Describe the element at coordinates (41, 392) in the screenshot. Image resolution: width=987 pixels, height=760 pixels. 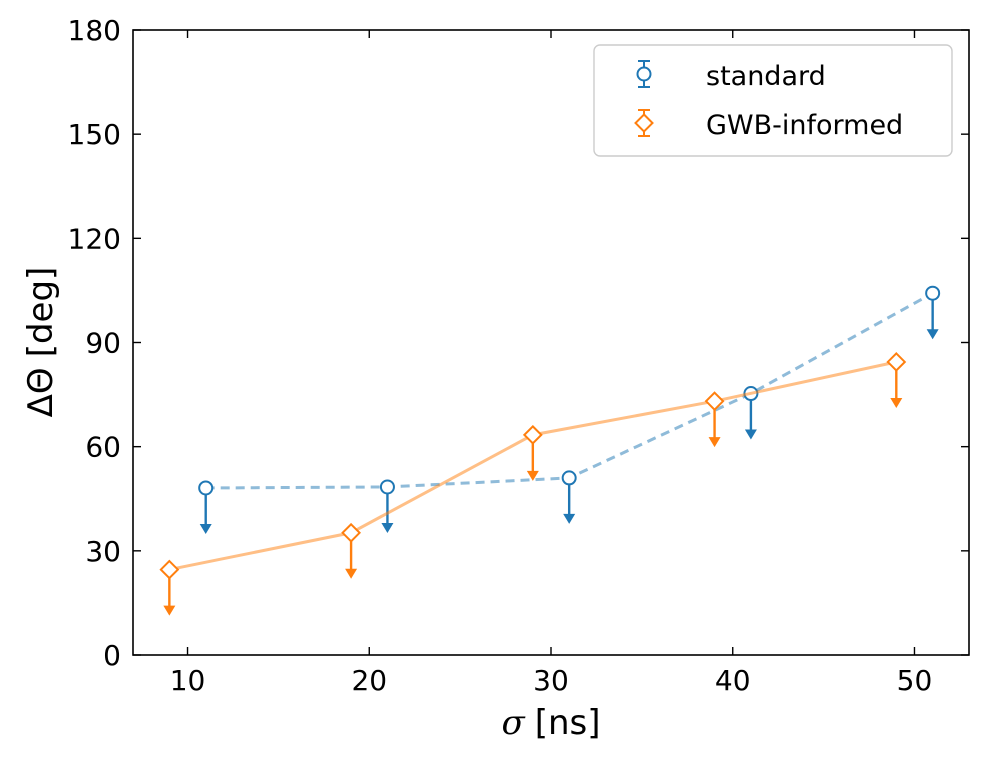
I see `y-axis-symbol: ΔΘ` at that location.